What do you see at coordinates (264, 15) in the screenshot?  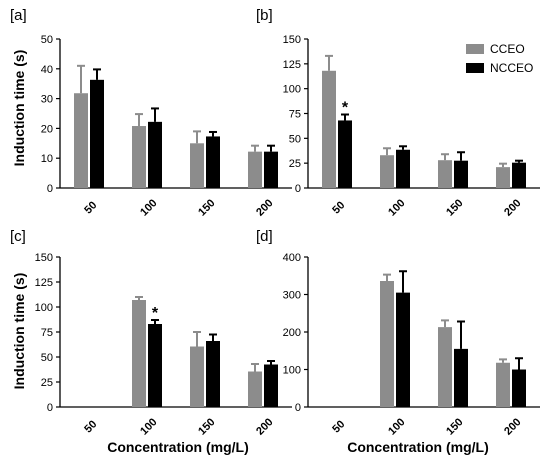 I see `panel-label: [b]` at bounding box center [264, 15].